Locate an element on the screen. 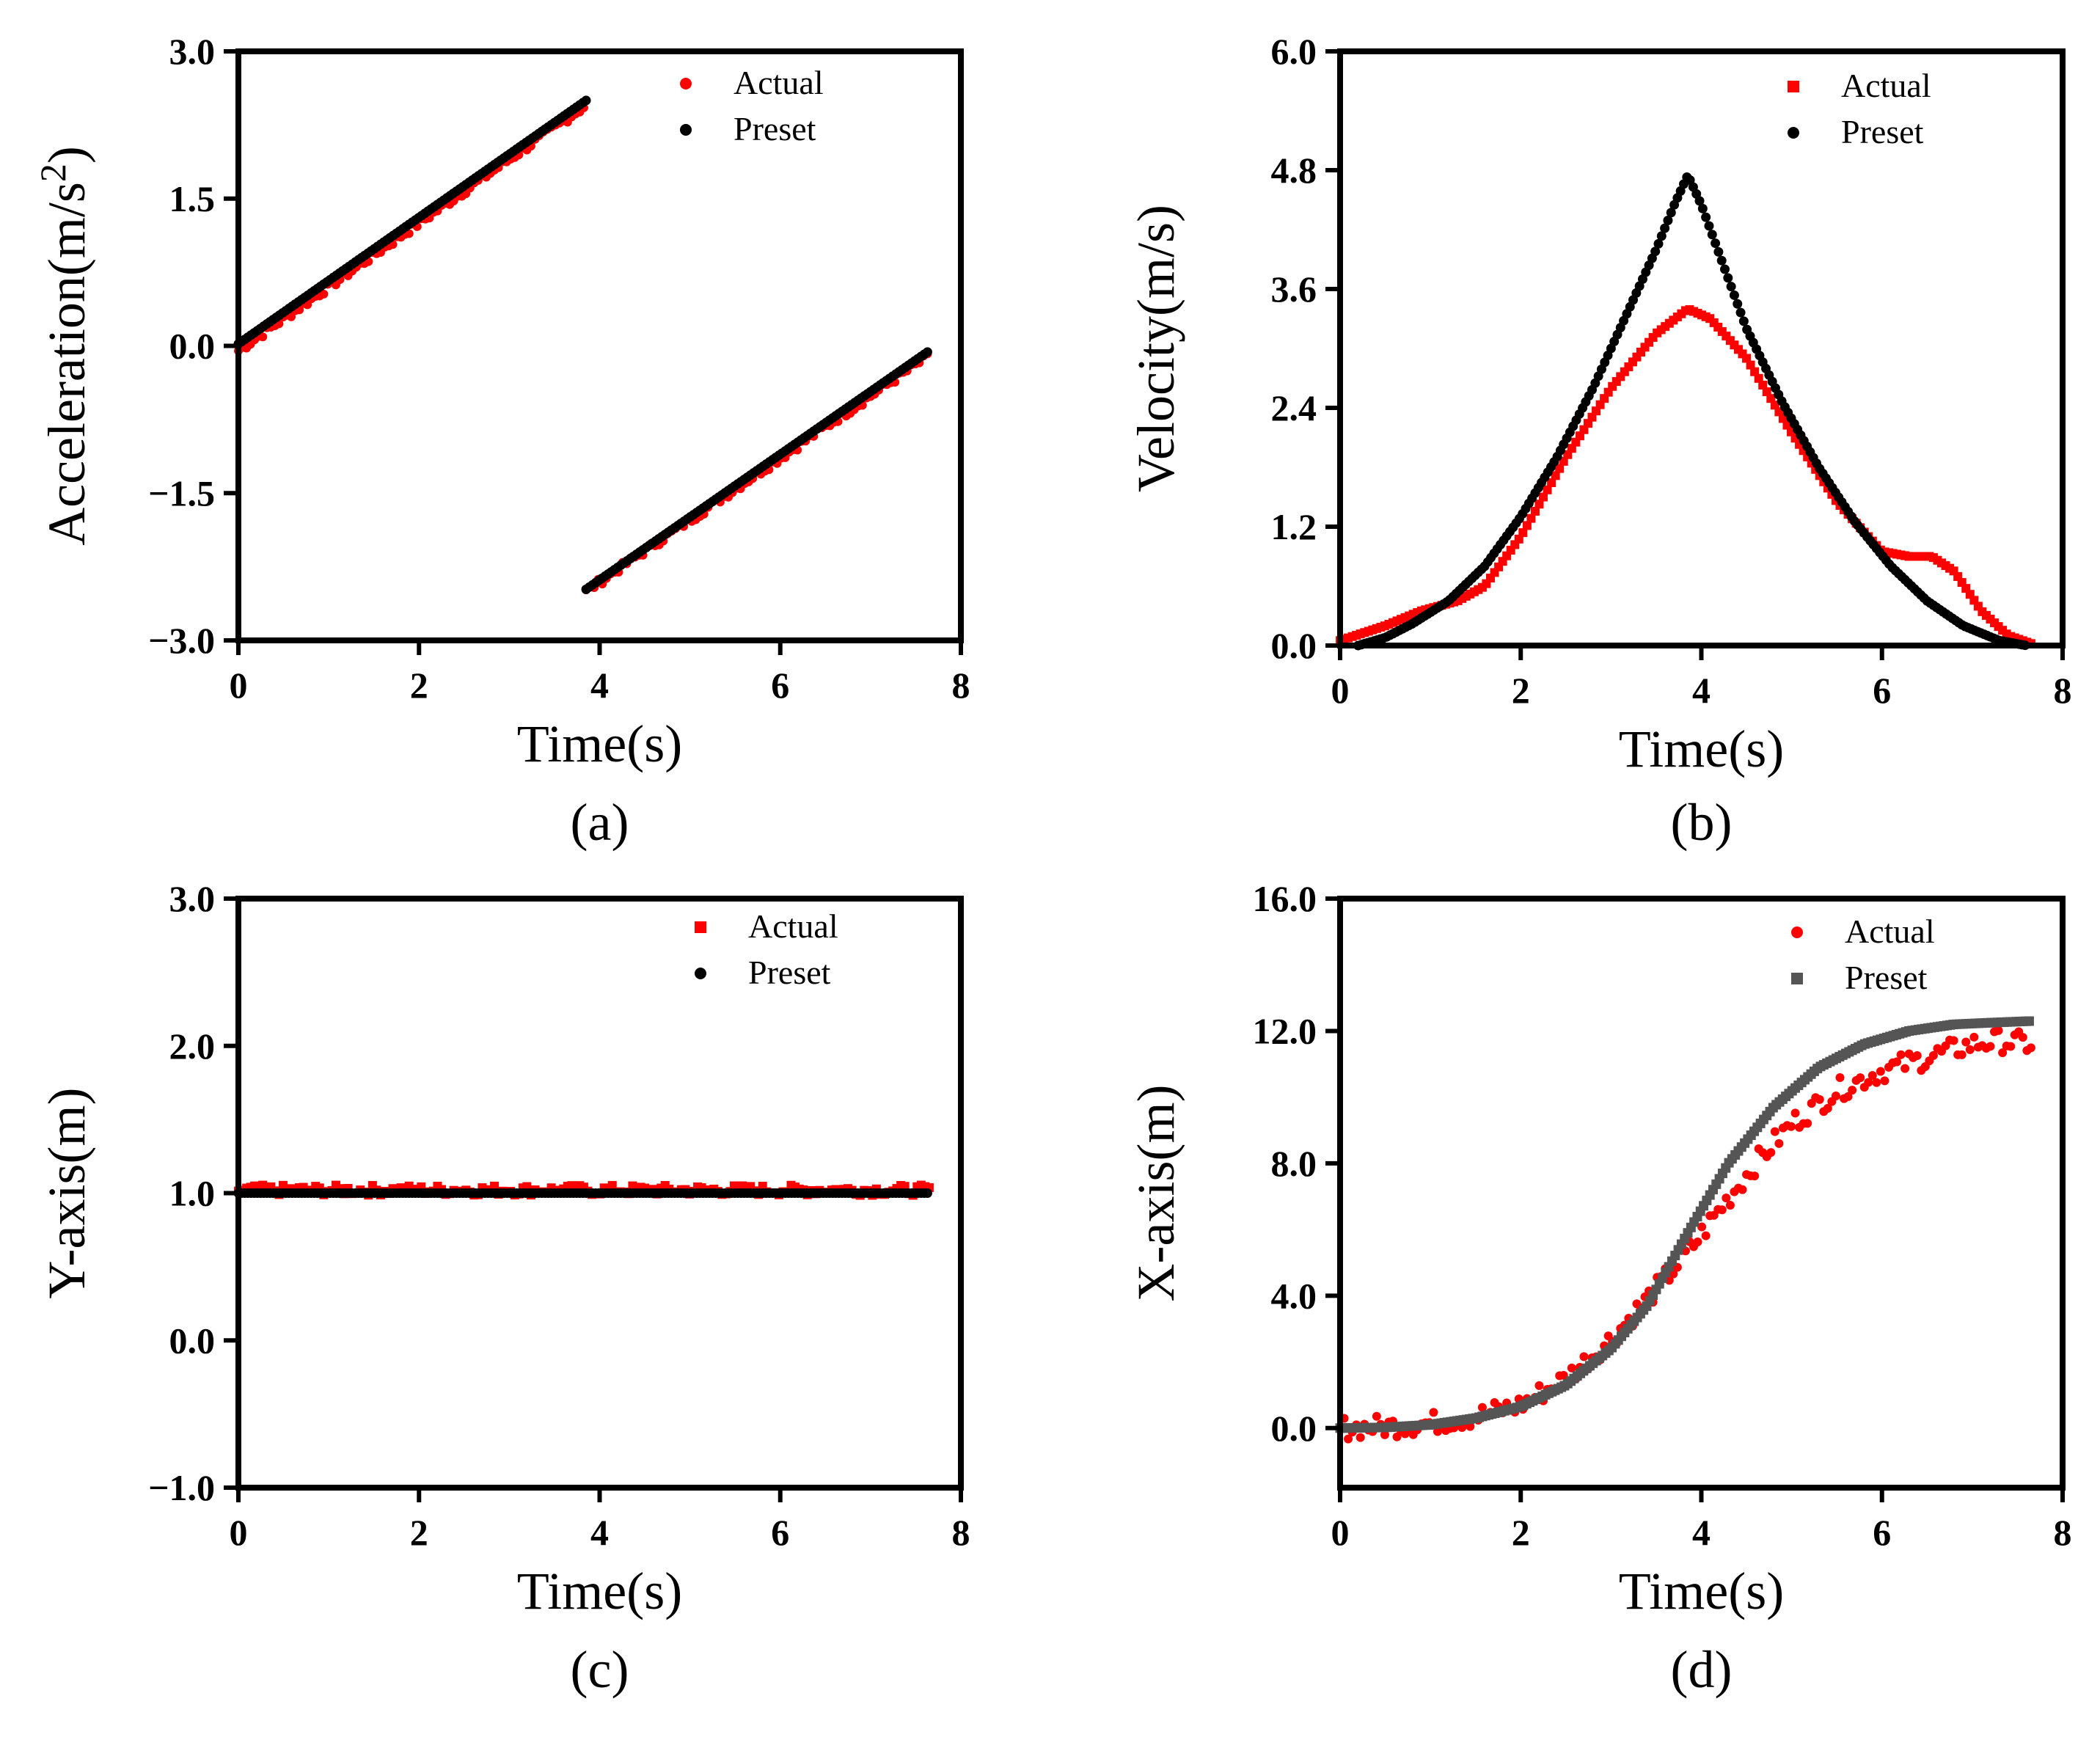 This screenshot has width=2100, height=1740. y-axis-label: X-axis(m) is located at coordinates (1156, 1193).